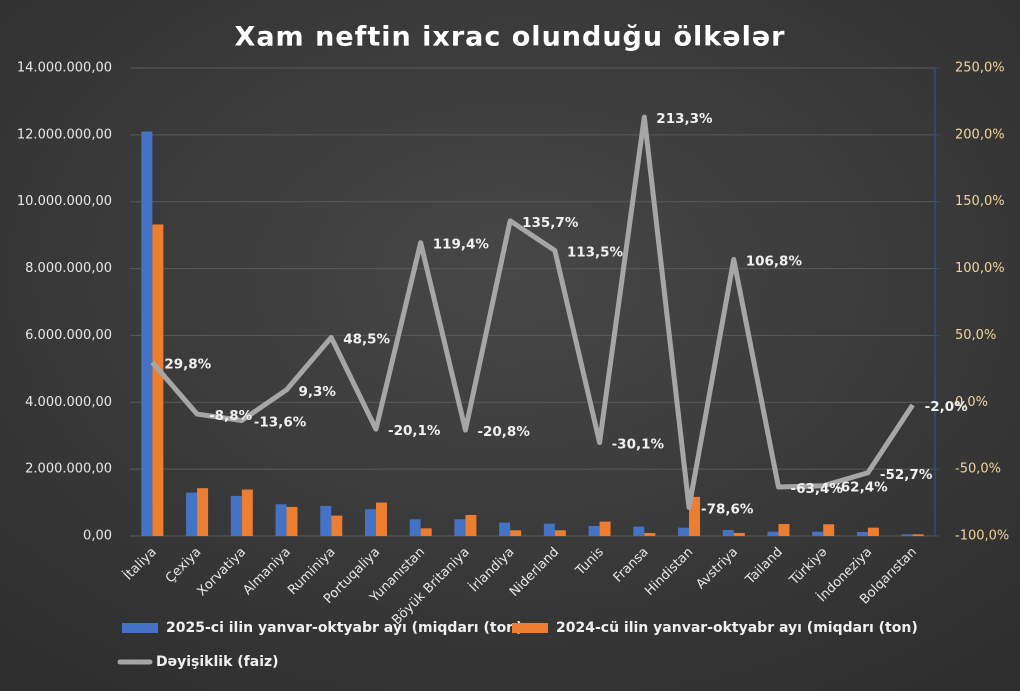  Describe the element at coordinates (861, 488) in the screenshot. I see `data-label: -62,4%` at that location.